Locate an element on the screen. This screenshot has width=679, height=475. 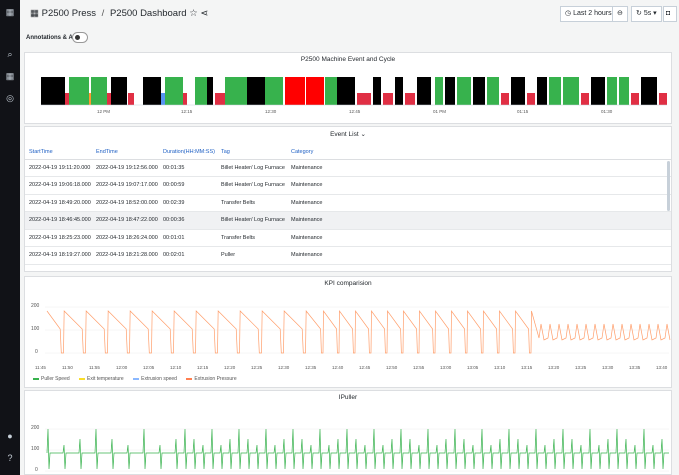
table-cell: 00:01:35 is located at coordinates (188, 168).